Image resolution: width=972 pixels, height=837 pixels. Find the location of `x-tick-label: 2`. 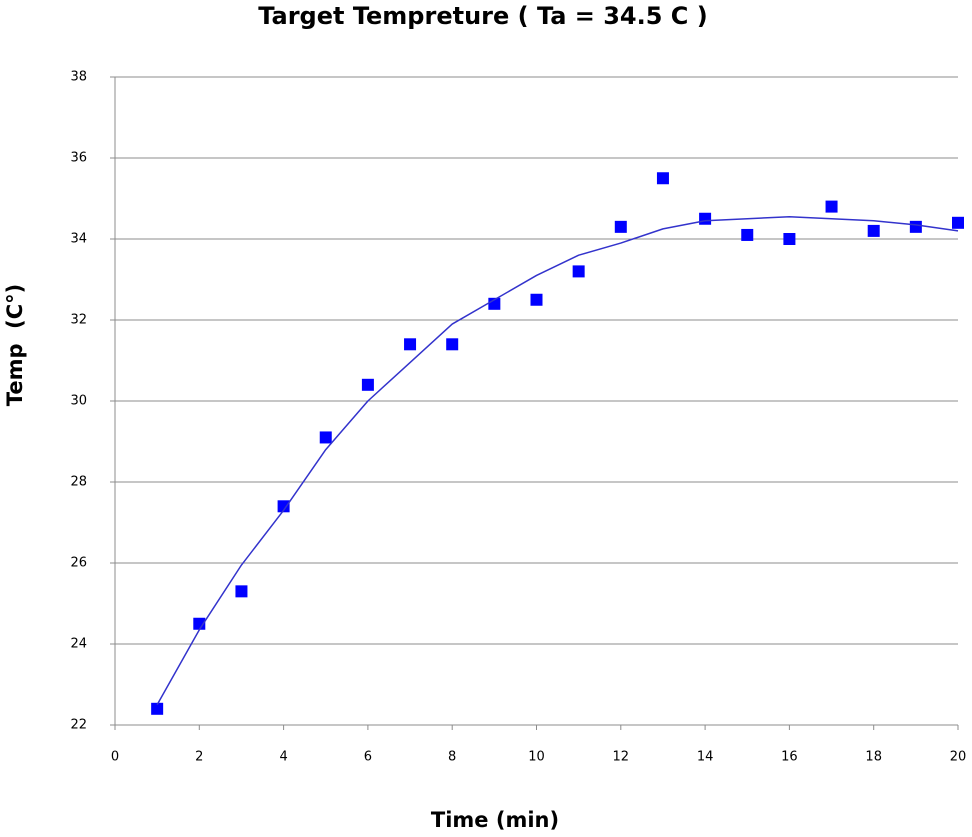

x-tick-label: 2 is located at coordinates (199, 757).